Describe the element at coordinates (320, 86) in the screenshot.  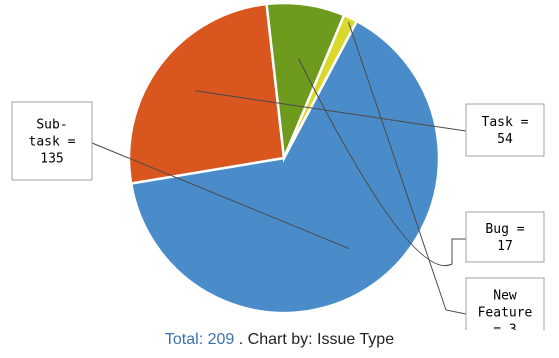
I see `pie-slice-new-feature` at that location.